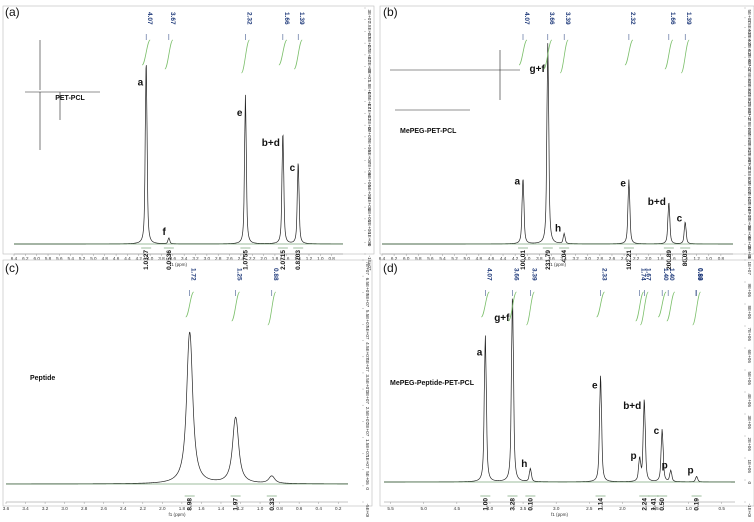  I want to click on x-tick-label: 1.6, so click(672, 258).